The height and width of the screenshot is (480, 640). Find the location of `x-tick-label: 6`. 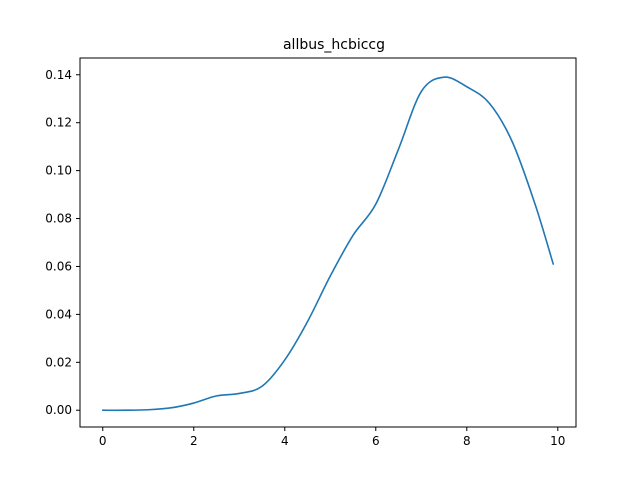

x-tick-label: 6 is located at coordinates (376, 441).